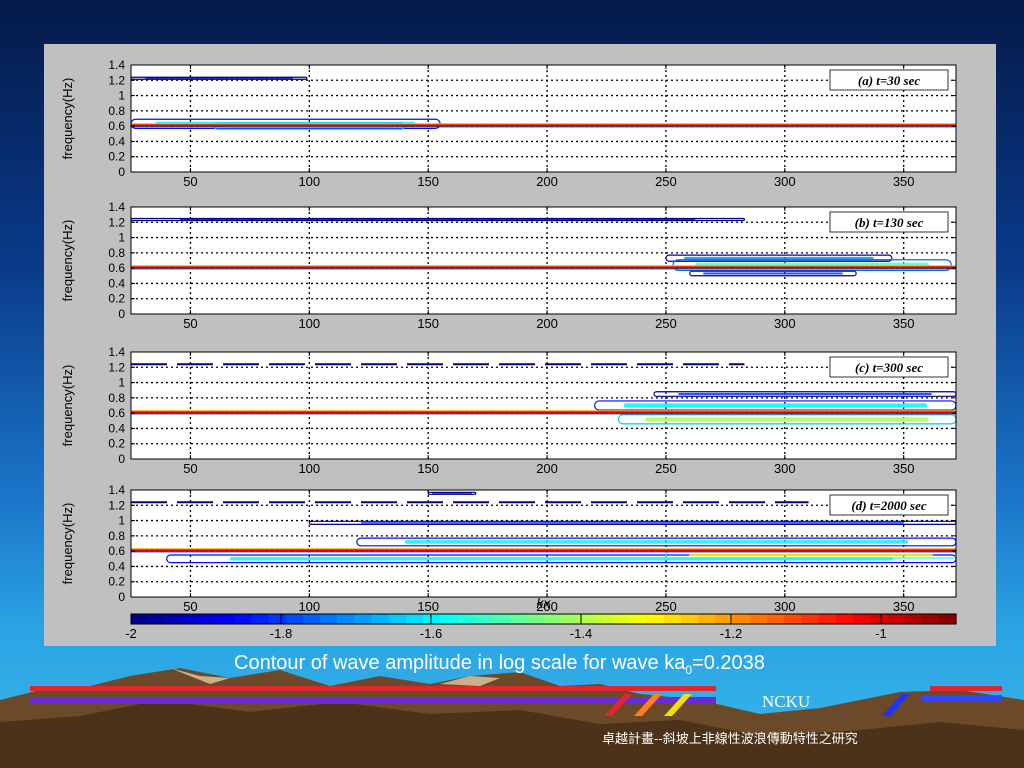  I want to click on colorbar-tick-label: -1, so click(881, 633).